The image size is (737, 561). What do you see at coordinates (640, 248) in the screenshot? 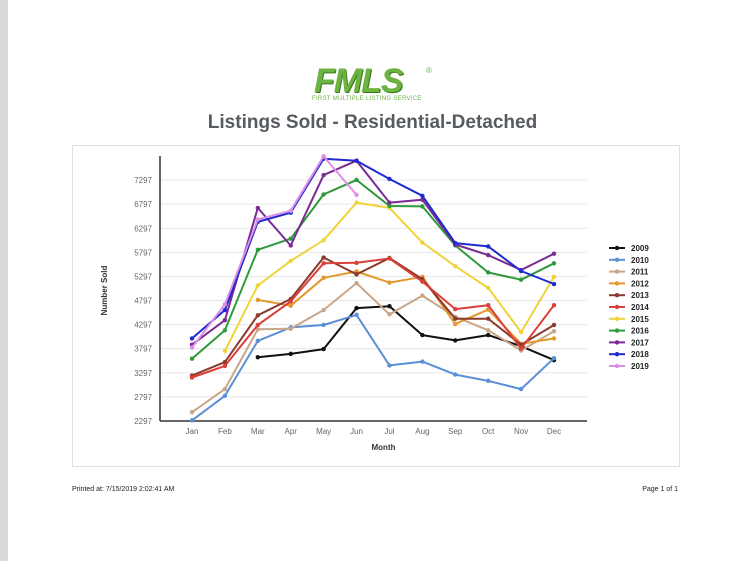
I see `legend-label: 2009` at bounding box center [640, 248].